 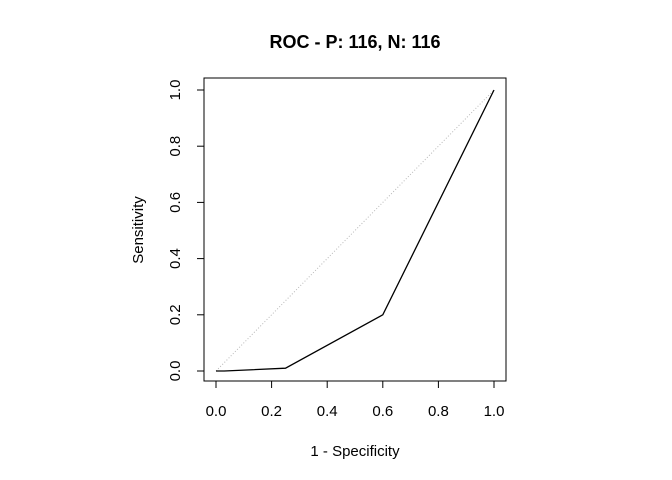 I want to click on y-tick-label: 1.0, so click(x=175, y=90).